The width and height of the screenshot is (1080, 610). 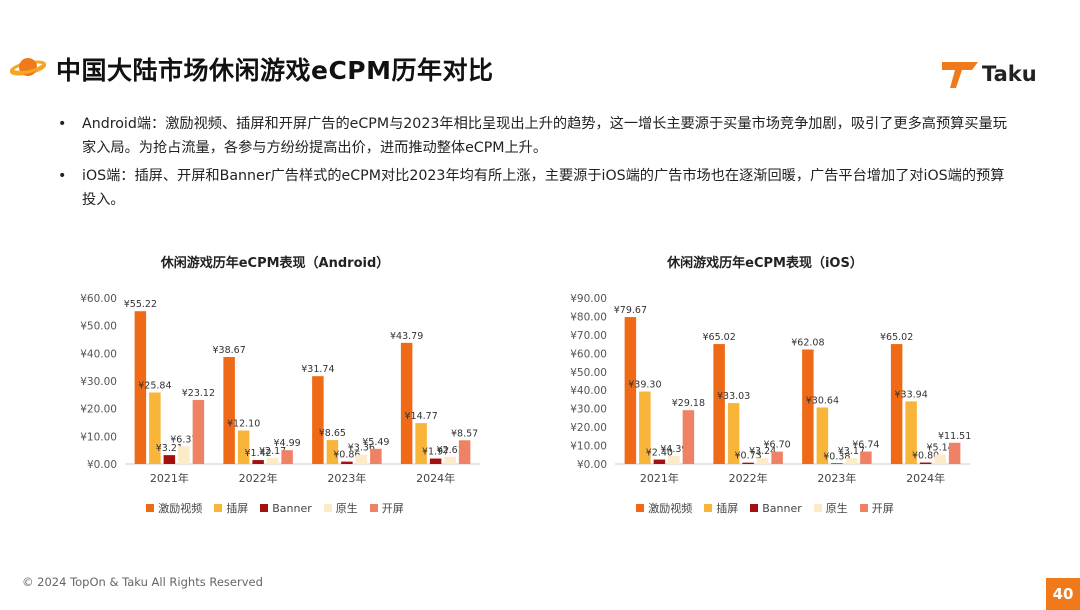 What do you see at coordinates (140, 304) in the screenshot?
I see `data-label: ¥55.22` at bounding box center [140, 304].